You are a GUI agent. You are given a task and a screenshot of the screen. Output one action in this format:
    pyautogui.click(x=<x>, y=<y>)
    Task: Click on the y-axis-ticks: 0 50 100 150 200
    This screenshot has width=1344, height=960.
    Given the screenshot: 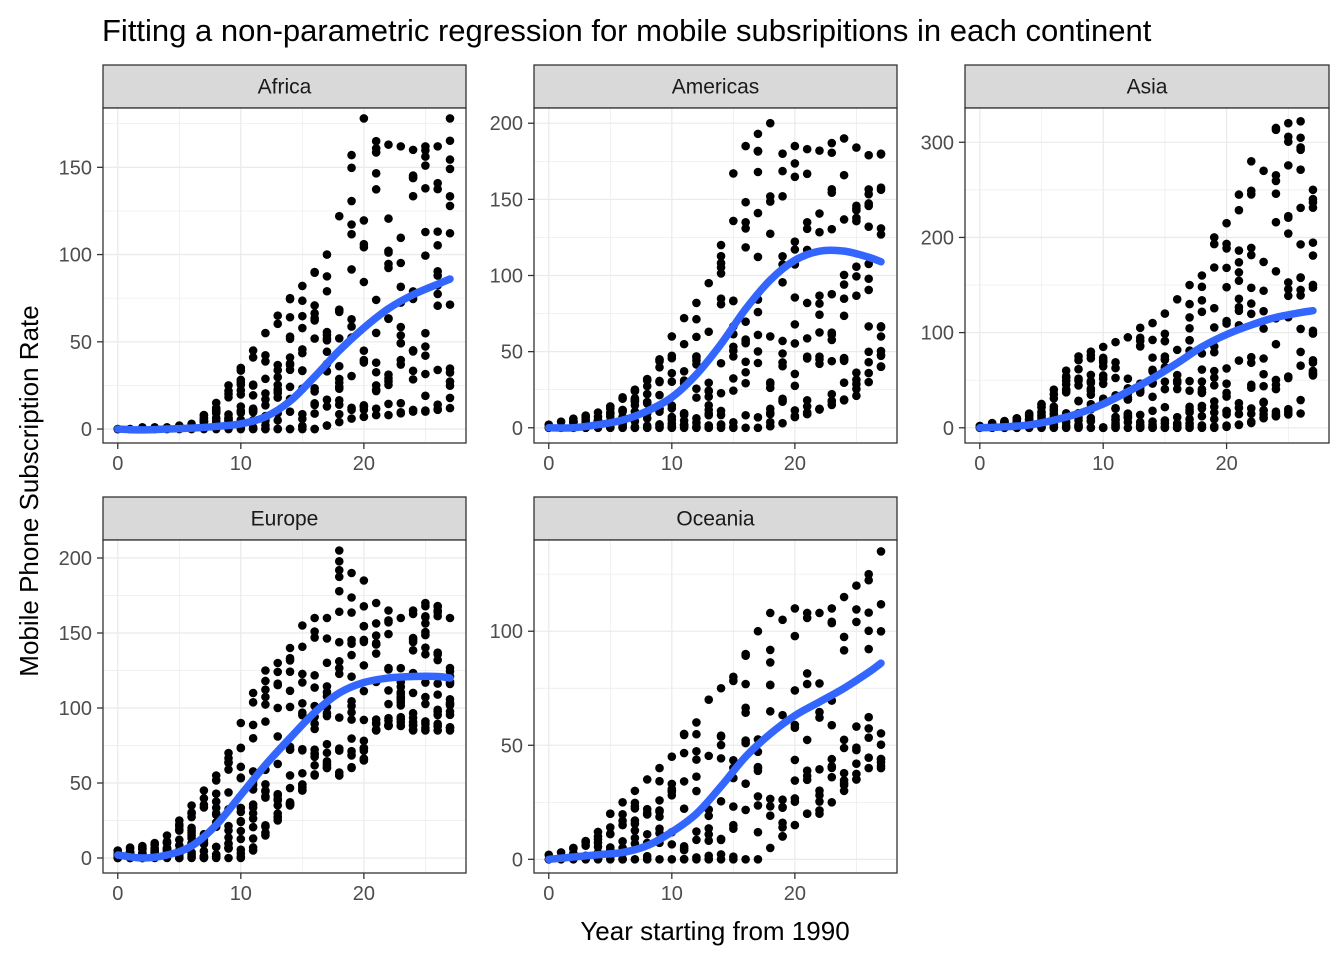 What is the action you would take?
    pyautogui.click(x=81, y=709)
    